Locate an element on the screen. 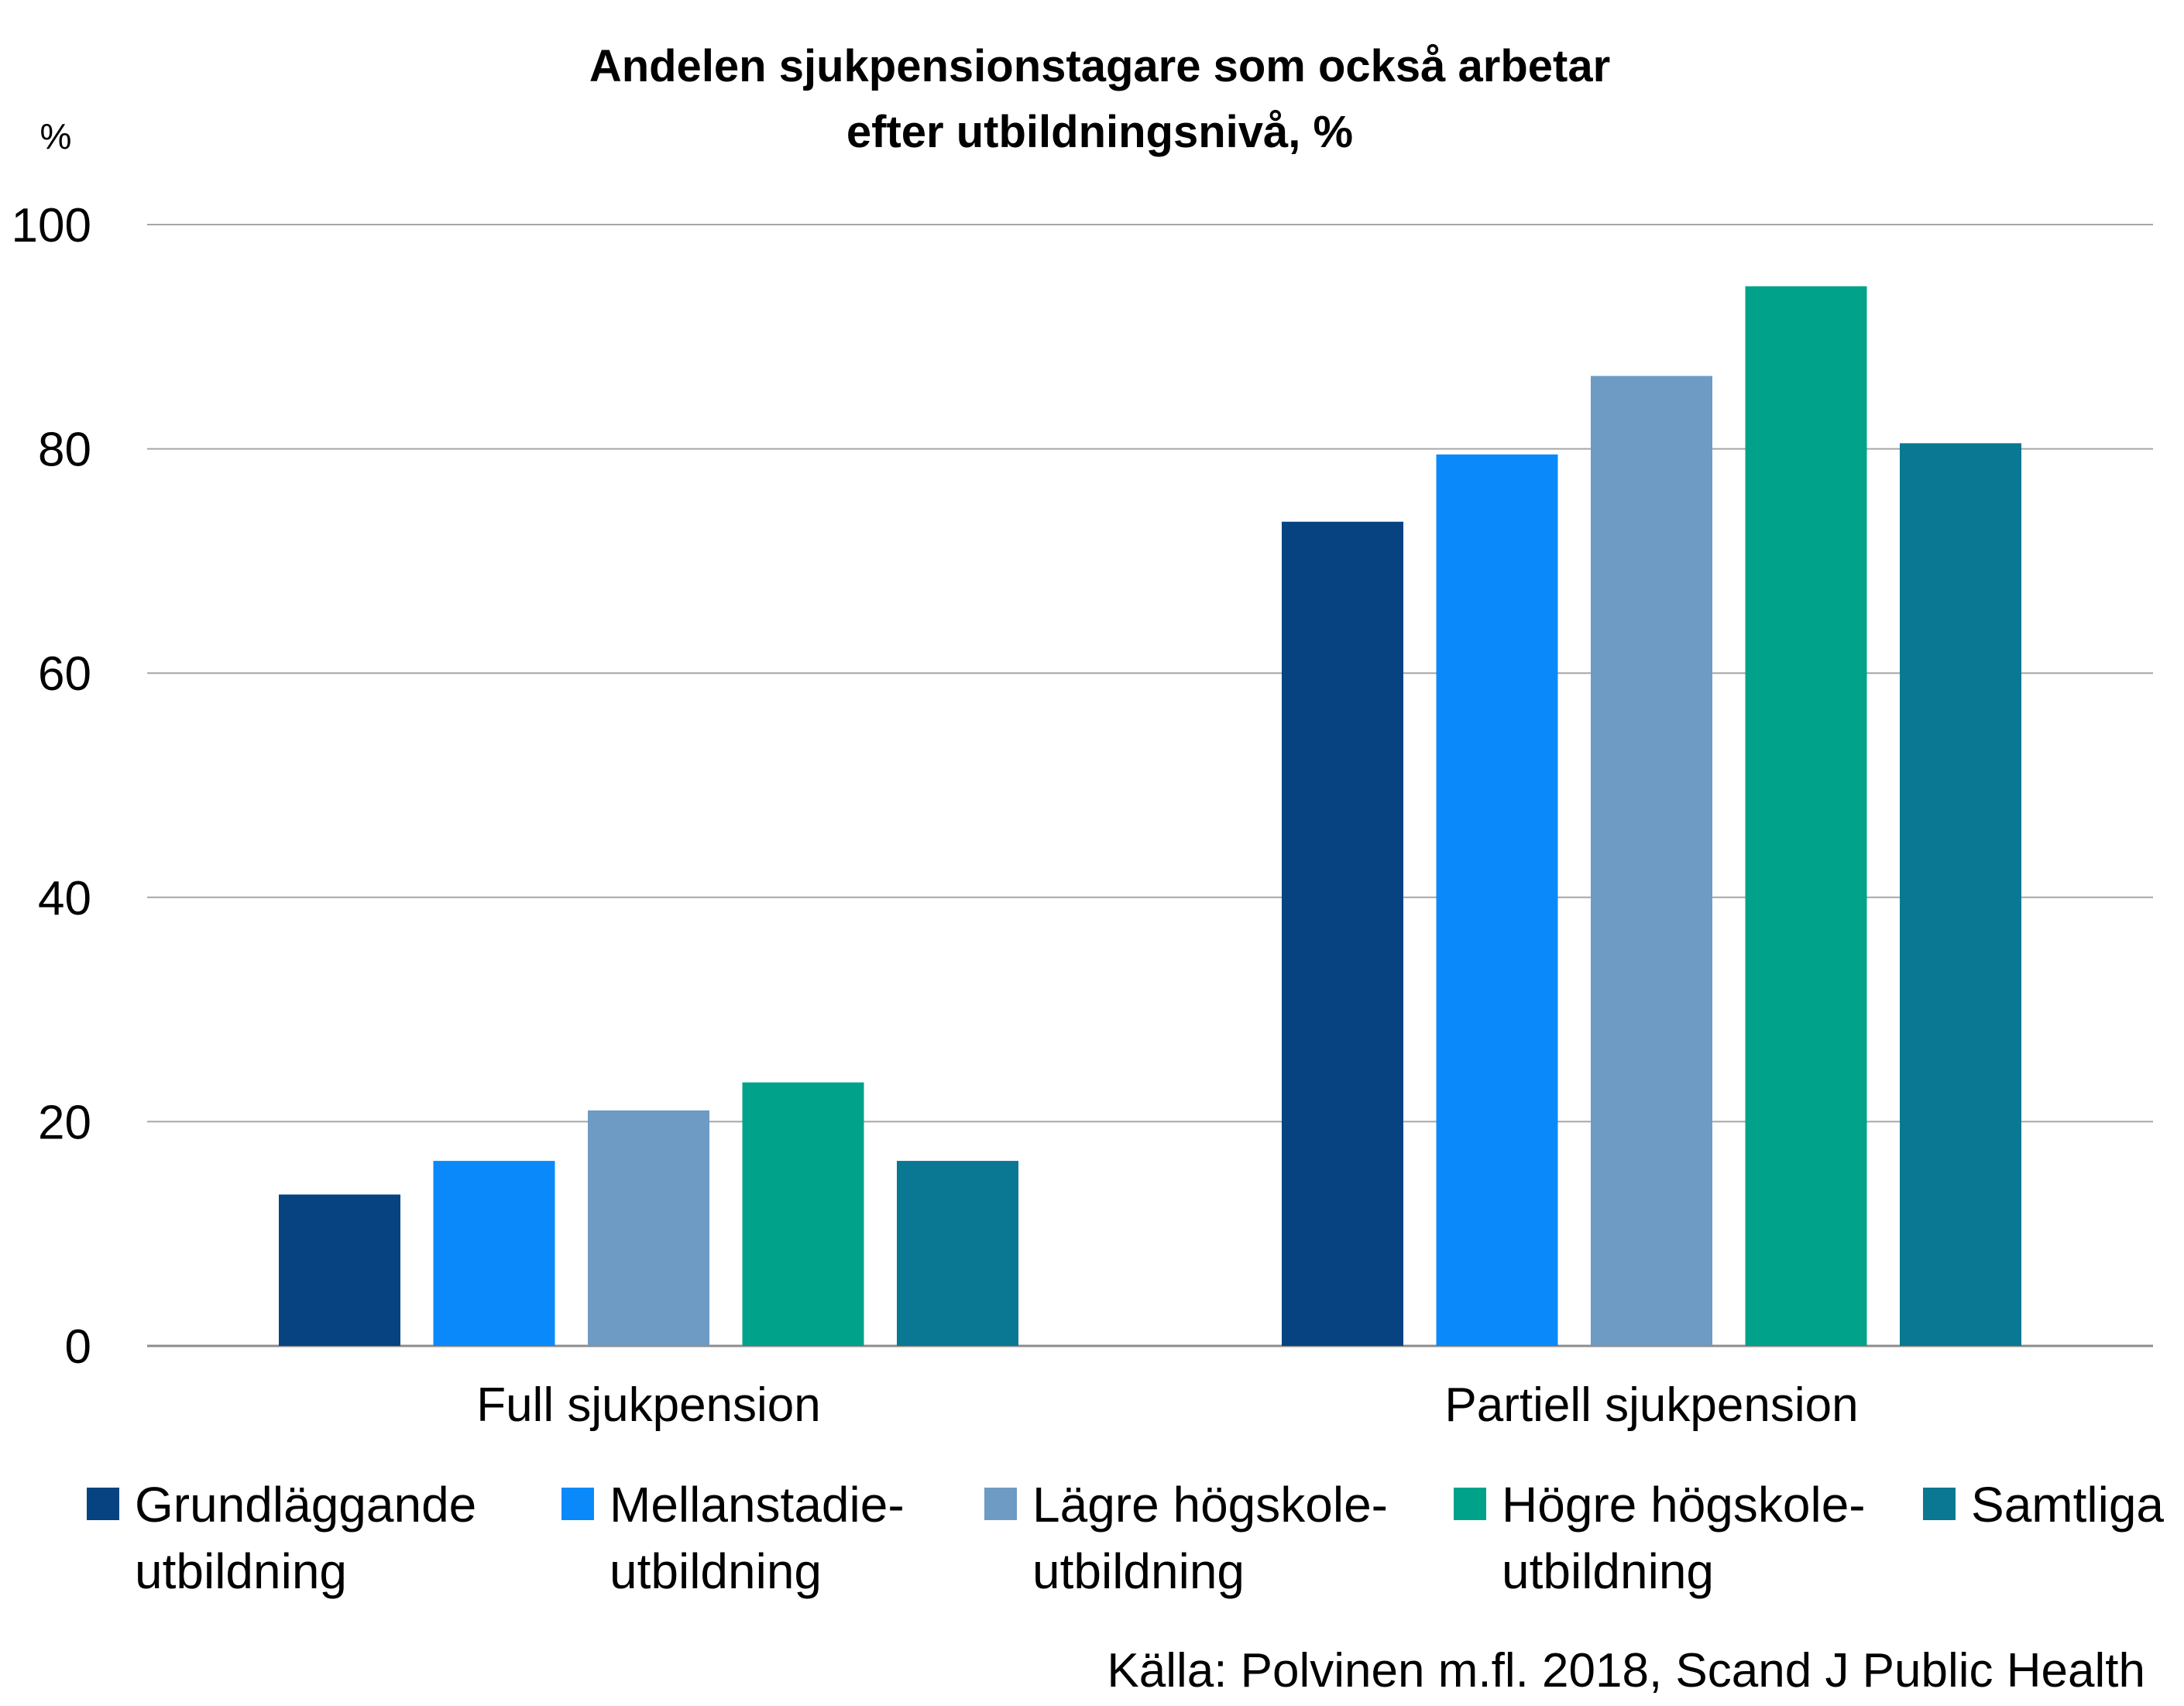  legend-label: Mellanstadie- is located at coordinates (757, 1505).